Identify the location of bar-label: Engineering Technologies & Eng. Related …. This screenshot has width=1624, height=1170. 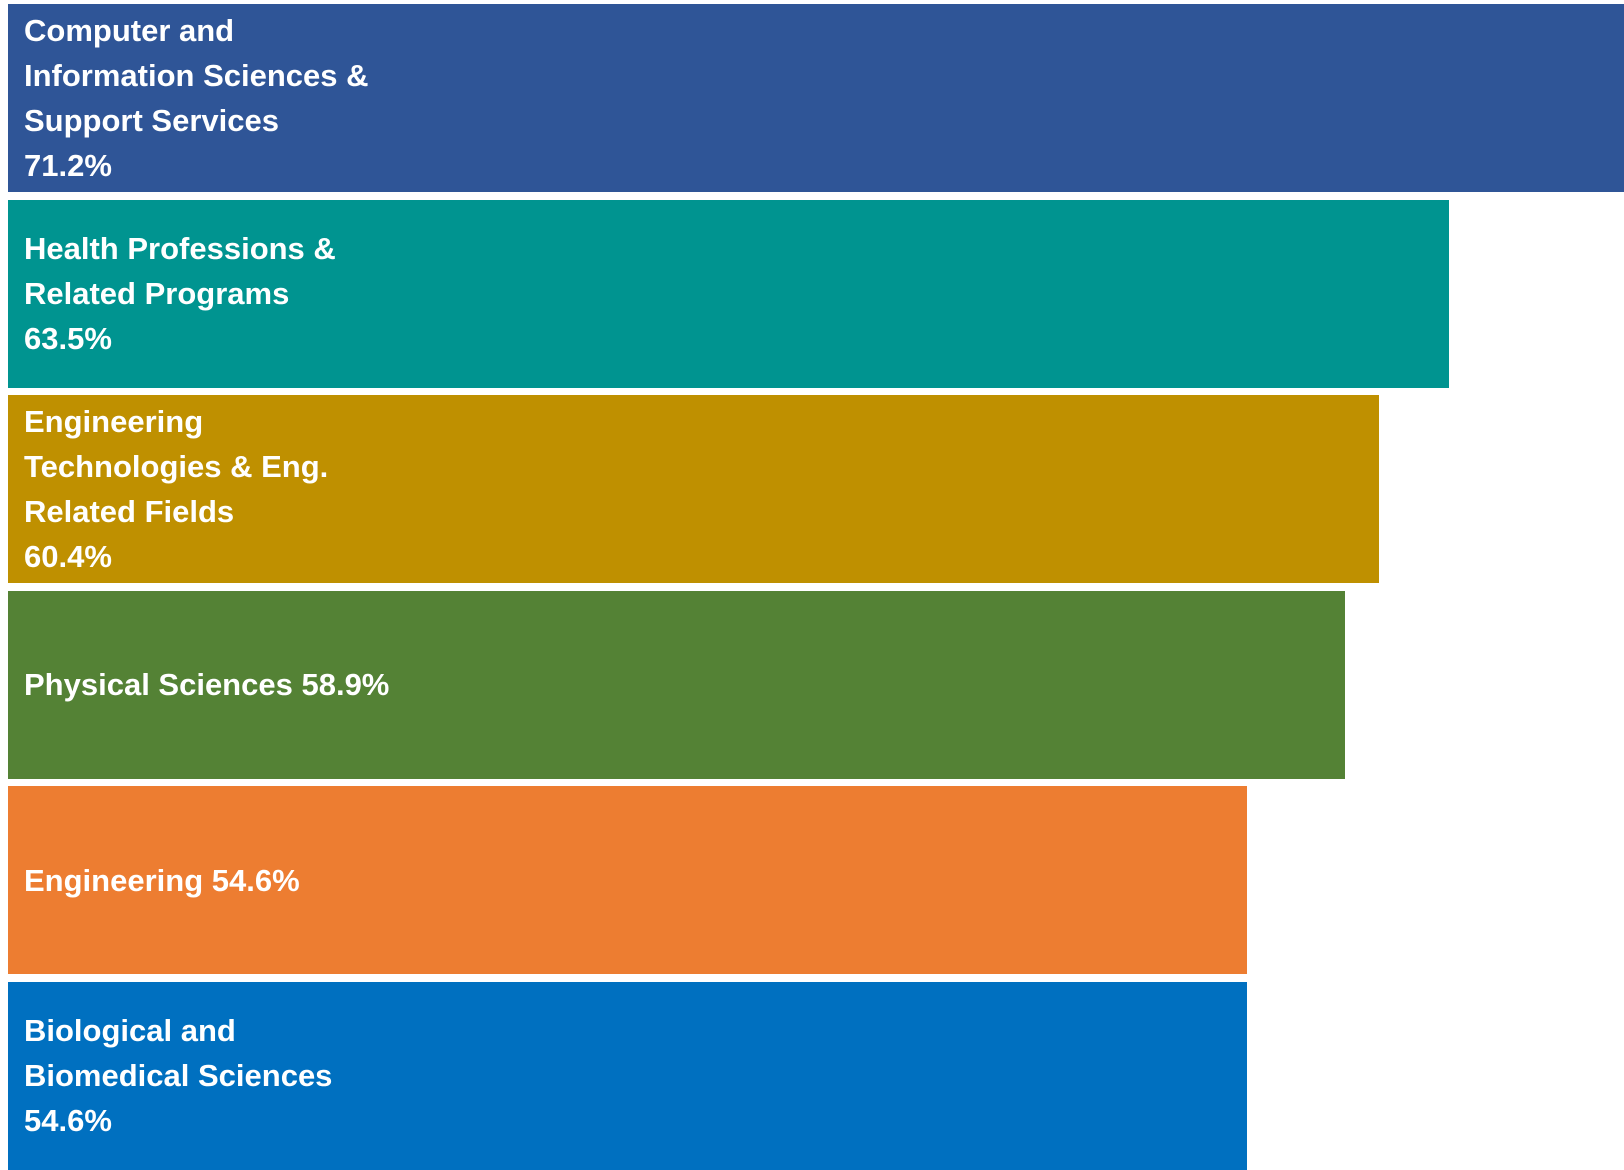
(176, 489).